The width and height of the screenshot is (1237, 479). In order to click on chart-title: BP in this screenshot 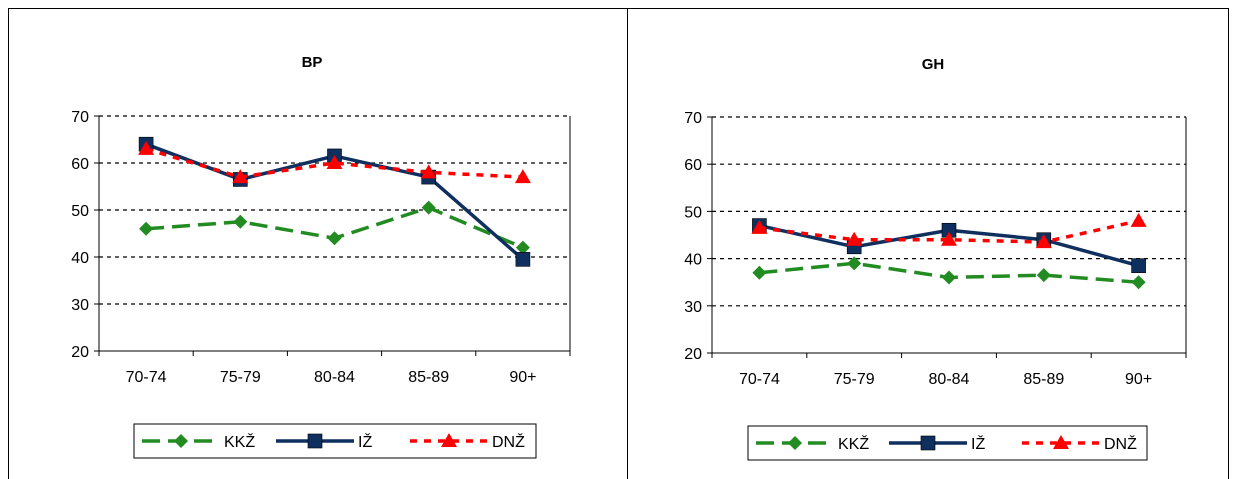, I will do `click(312, 62)`.